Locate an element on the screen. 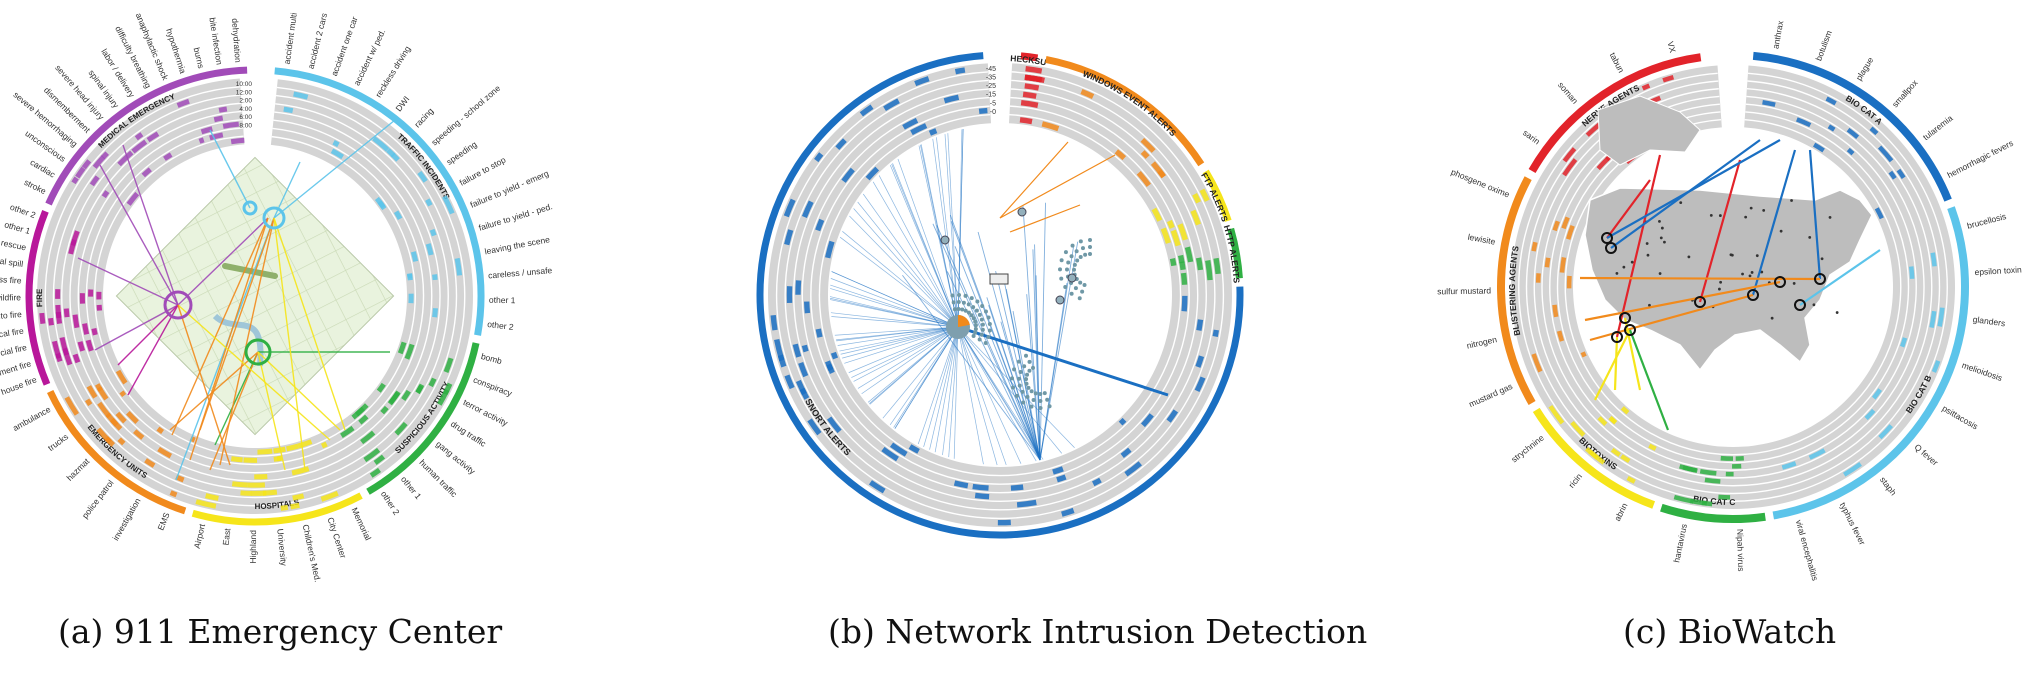 The height and width of the screenshot is (686, 2024). time-tick-label: 10:00 is located at coordinates (244, 84).